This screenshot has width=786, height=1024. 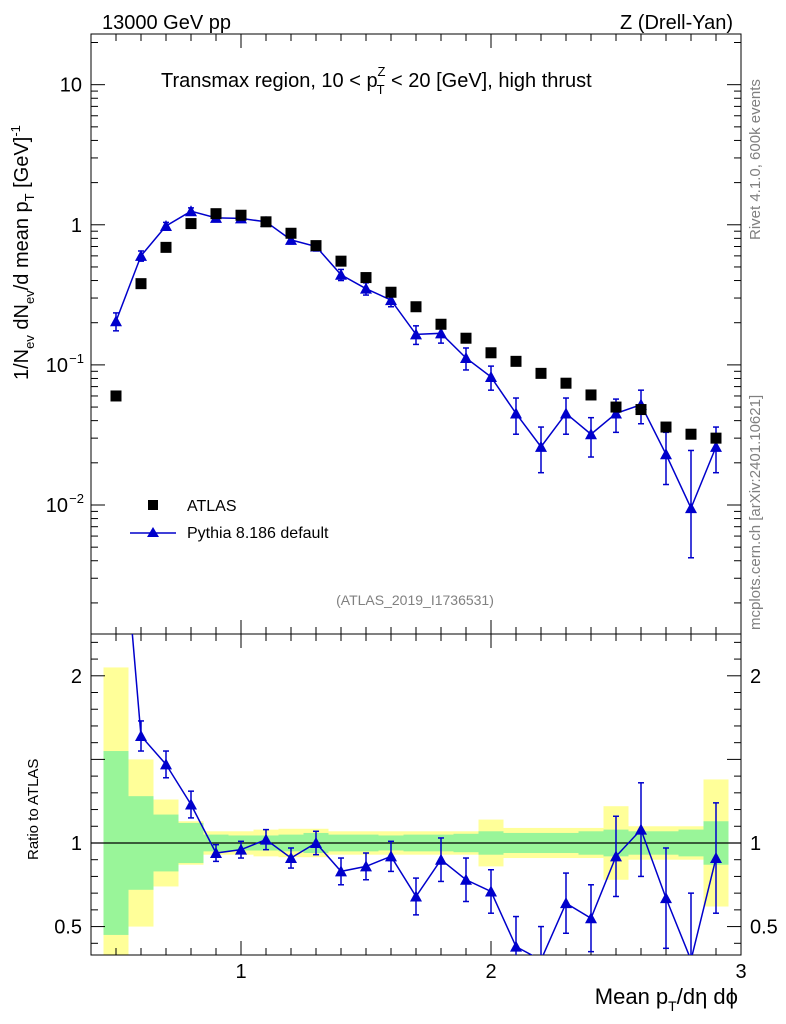 What do you see at coordinates (381, 89) in the screenshot?
I see `title-sub: T` at bounding box center [381, 89].